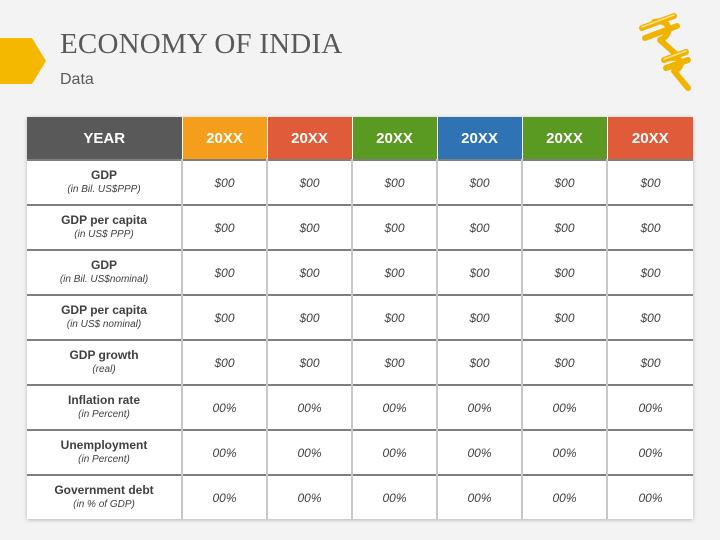  What do you see at coordinates (77, 79) in the screenshot?
I see `page-subtitle: Data` at bounding box center [77, 79].